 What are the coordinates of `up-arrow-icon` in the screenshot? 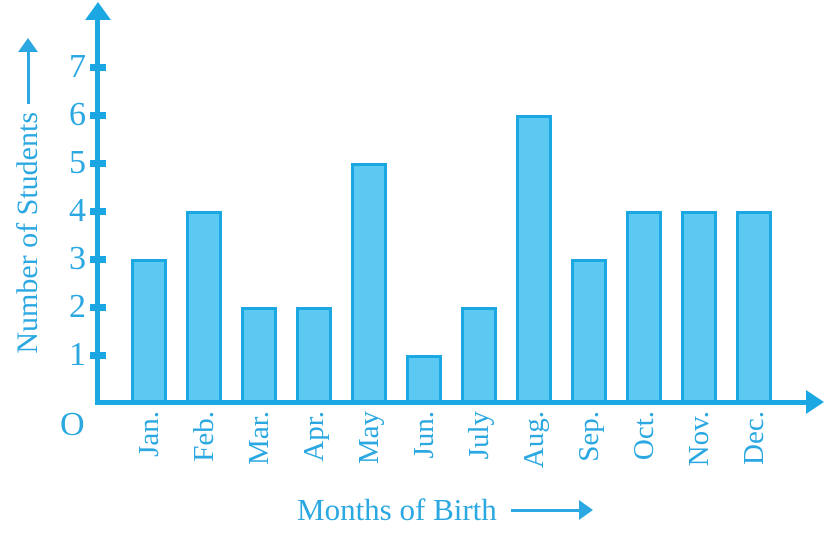 It's located at (28, 71).